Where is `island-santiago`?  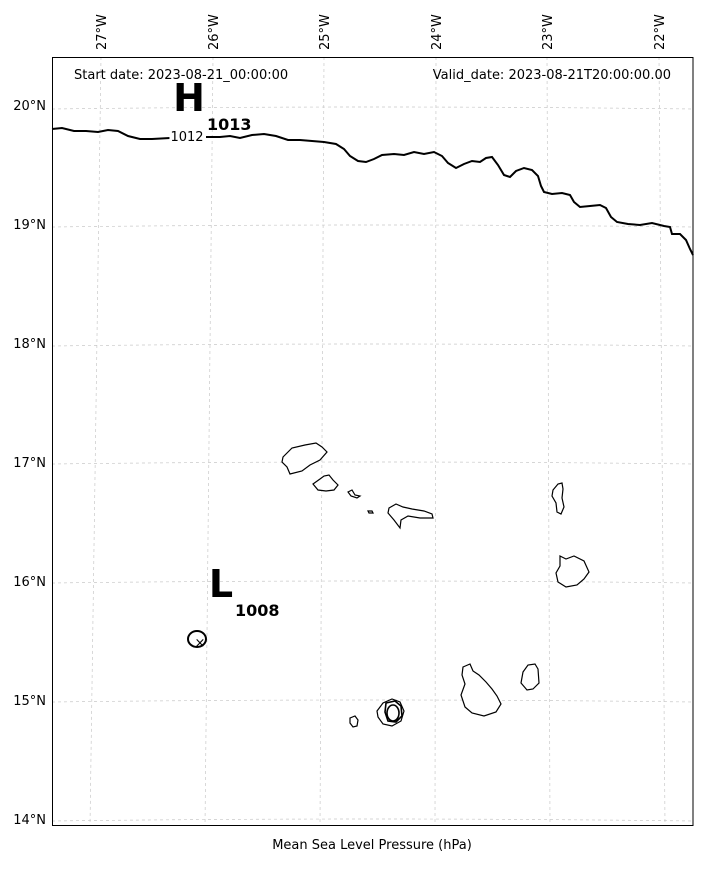
island-santiago is located at coordinates (481, 690).